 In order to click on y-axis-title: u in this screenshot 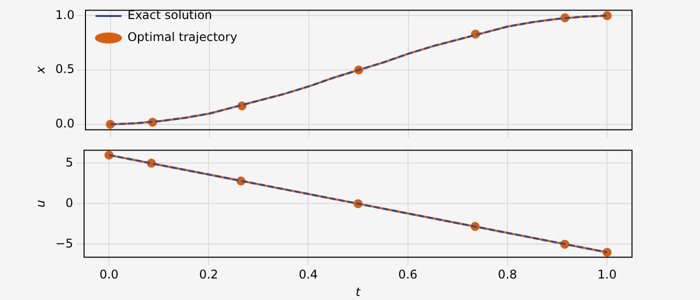, I will do `click(40, 204)`.